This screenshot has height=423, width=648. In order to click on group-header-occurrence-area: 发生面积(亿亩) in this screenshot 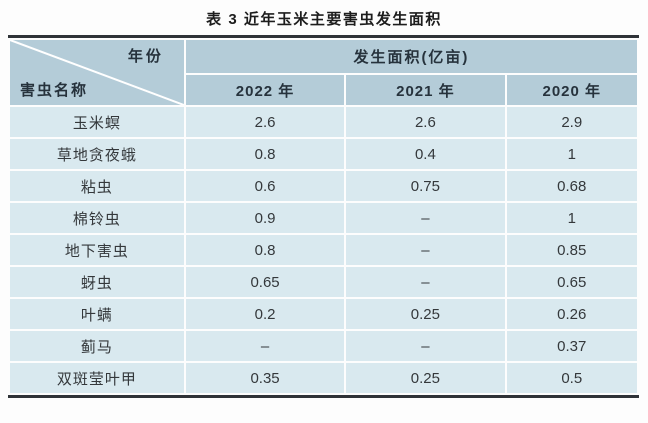, I will do `click(411, 56)`.